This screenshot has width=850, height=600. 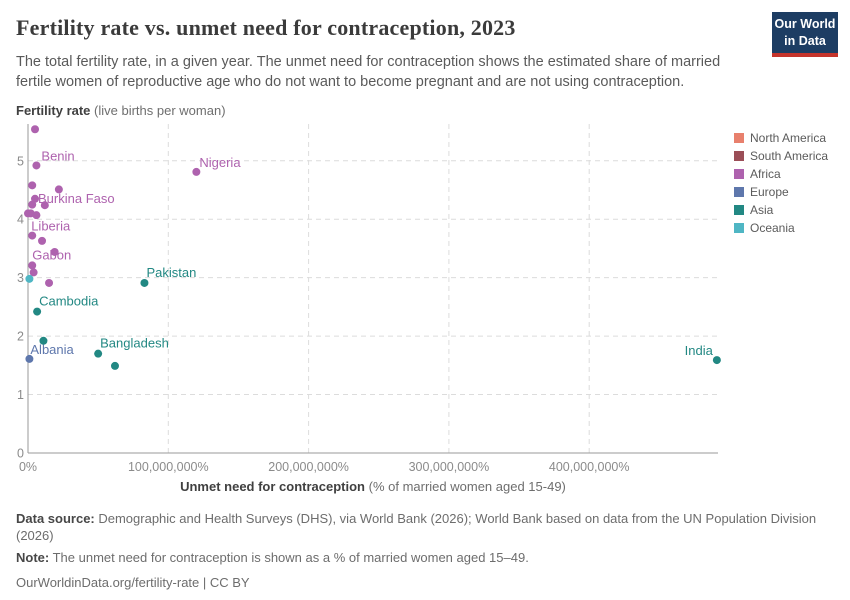 What do you see at coordinates (51, 226) in the screenshot?
I see `point-label-liberia: Liberia` at bounding box center [51, 226].